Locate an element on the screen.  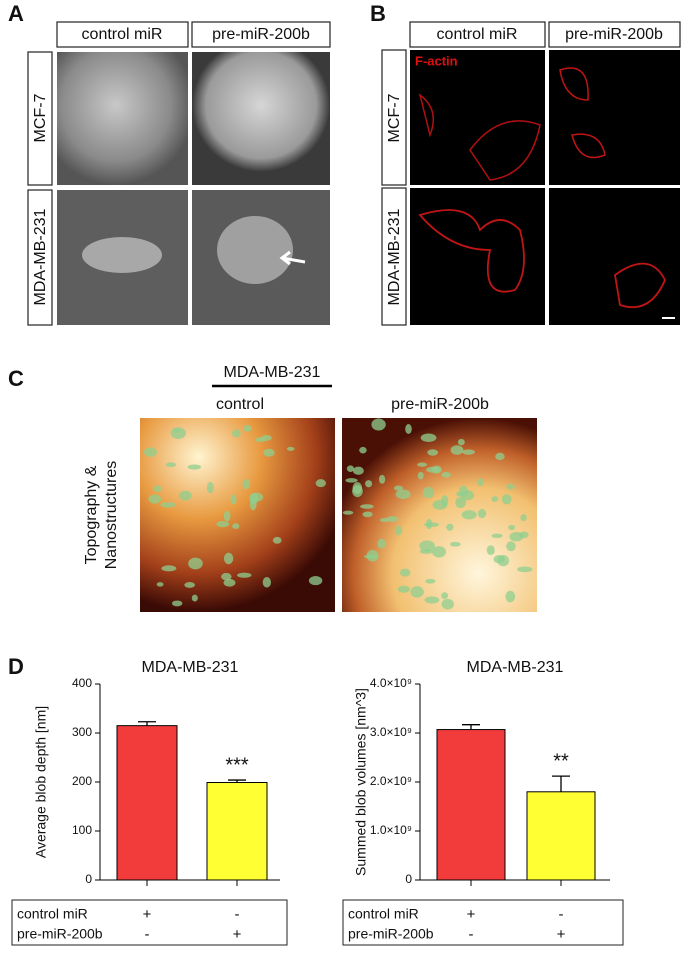
row-label: Topography & is located at coordinates (91, 514).